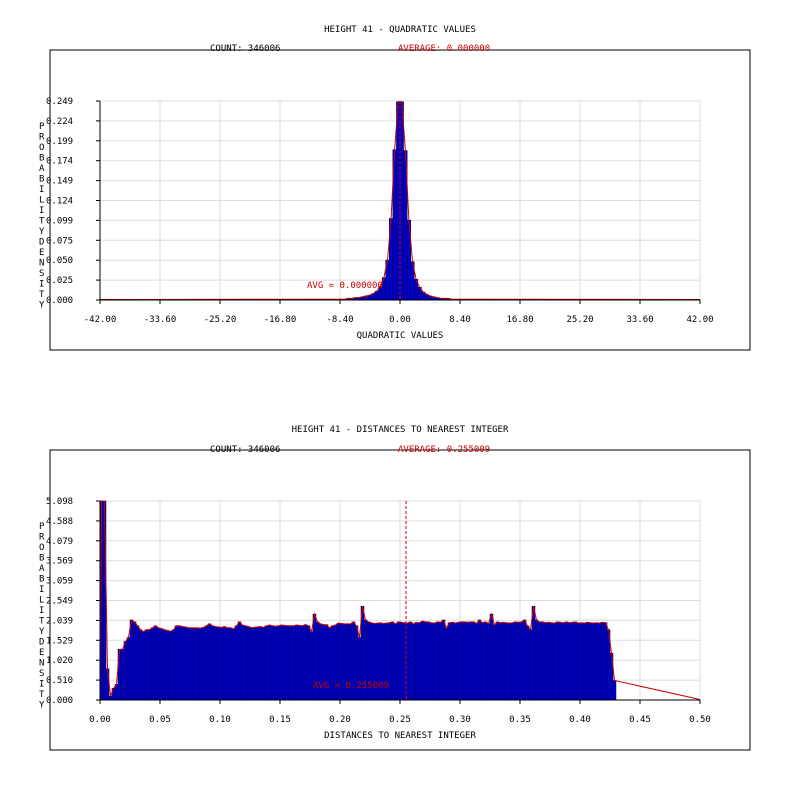 The height and width of the screenshot is (800, 800). Describe the element at coordinates (640, 720) in the screenshot. I see `x-tick-label: 0.45` at that location.